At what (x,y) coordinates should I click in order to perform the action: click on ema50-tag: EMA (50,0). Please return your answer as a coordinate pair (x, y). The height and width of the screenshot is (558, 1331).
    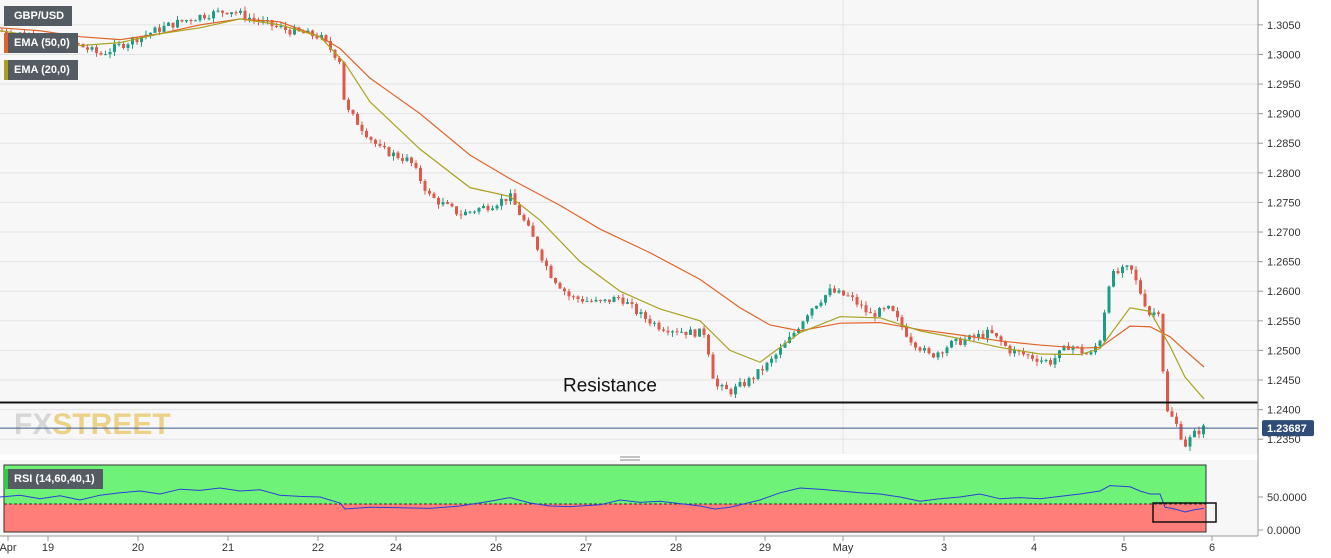
    Looking at the image, I should click on (41, 43).